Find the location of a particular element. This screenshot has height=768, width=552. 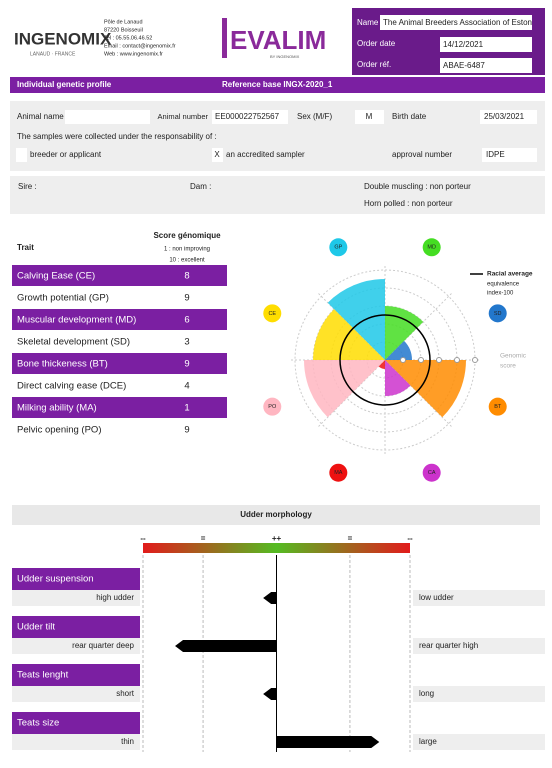

trait-heading: Trait is located at coordinates (25, 247).